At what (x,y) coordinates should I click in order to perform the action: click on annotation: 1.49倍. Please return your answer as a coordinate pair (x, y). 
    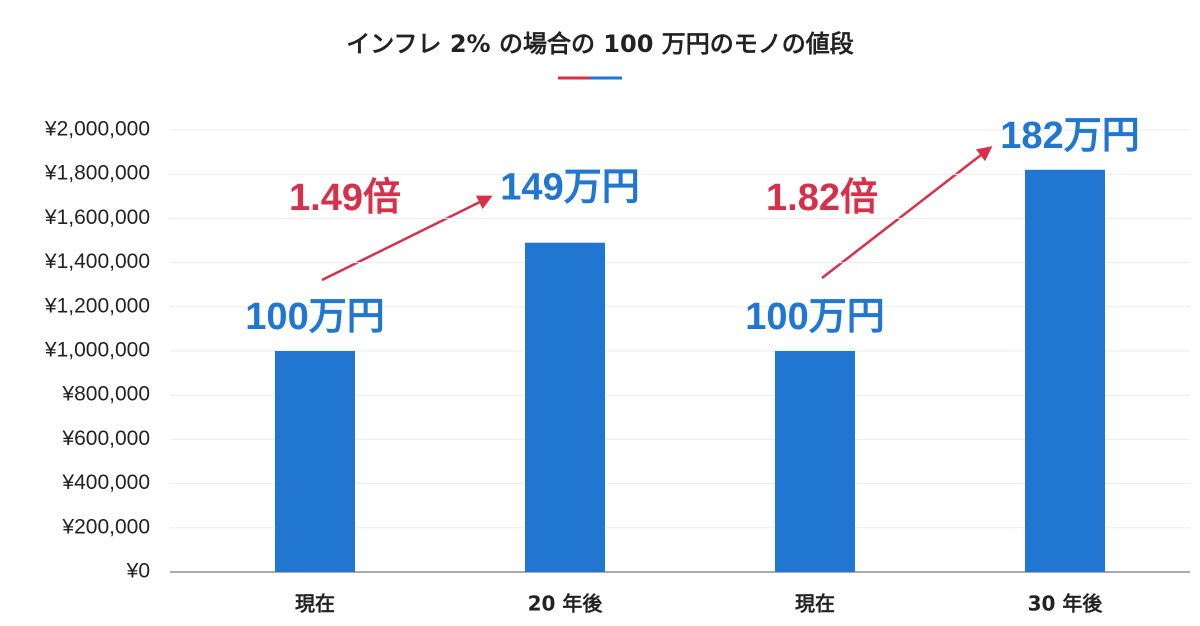
    Looking at the image, I should click on (345, 198).